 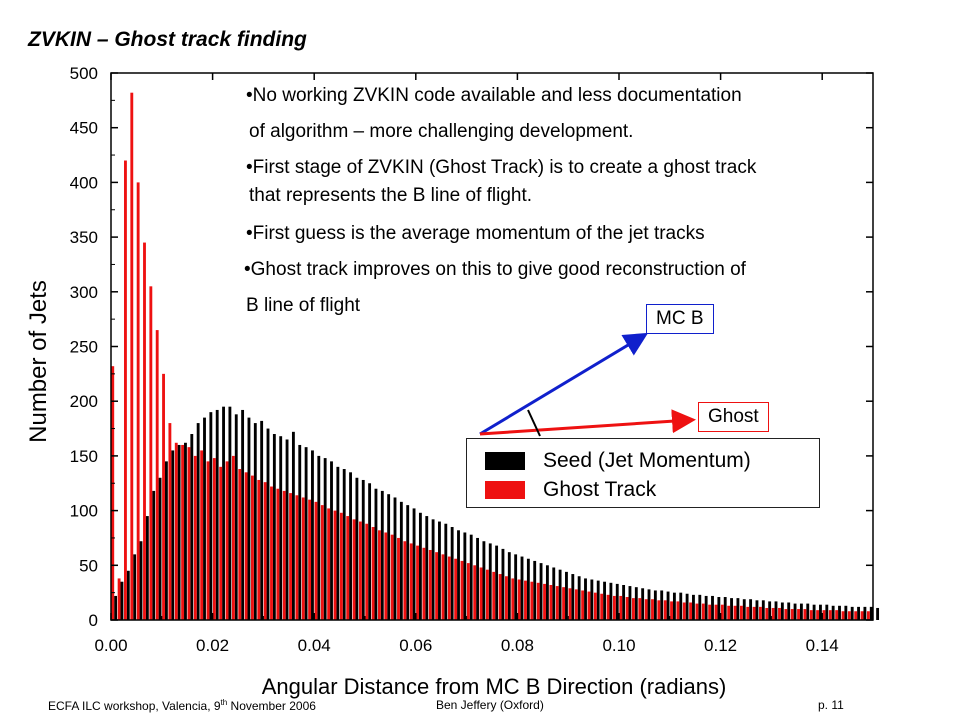 What do you see at coordinates (647, 460) in the screenshot?
I see `legend-label-seed: Seed (Jet Momentum)` at bounding box center [647, 460].